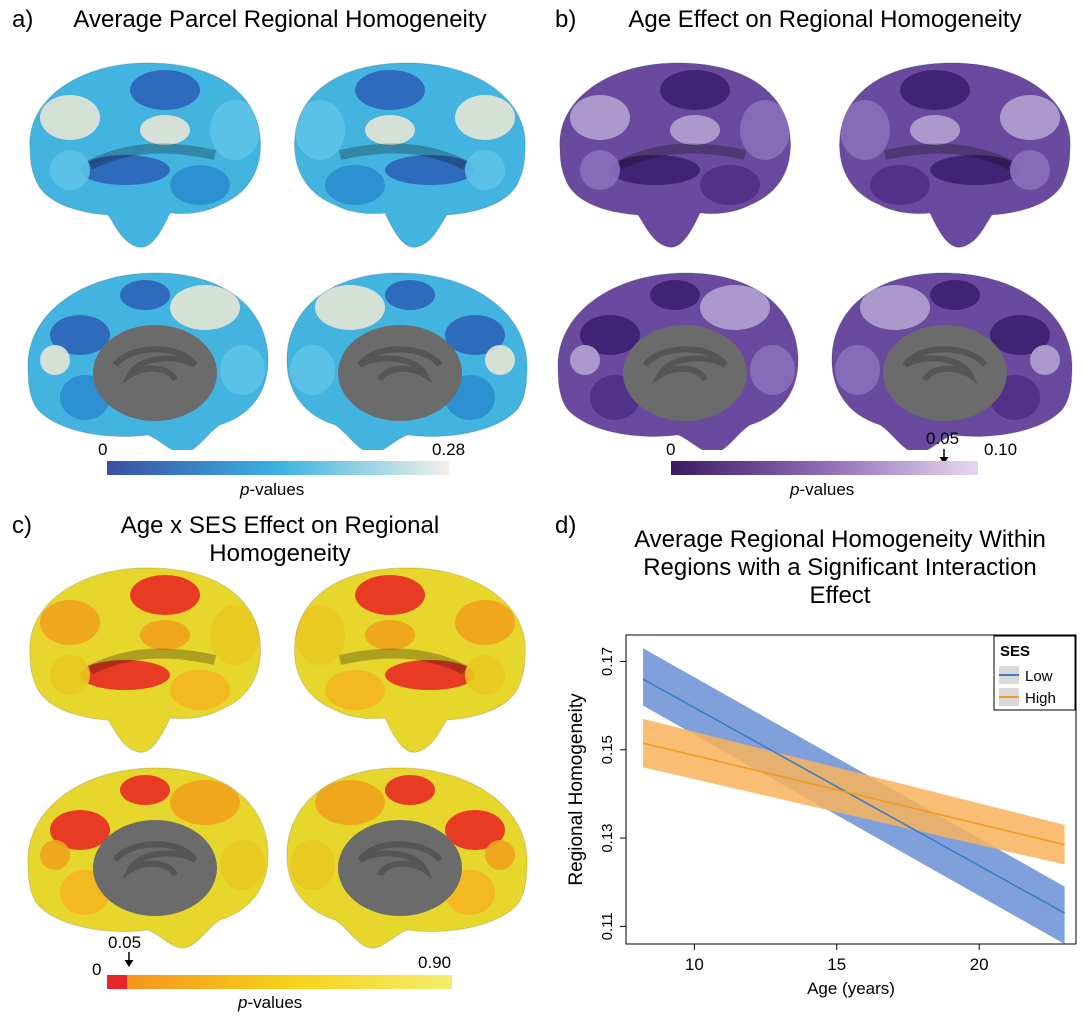 The image size is (1090, 1017). What do you see at coordinates (280, 525) in the screenshot?
I see `panel-c-title-line1: Age x SES Effect on Regional` at bounding box center [280, 525].